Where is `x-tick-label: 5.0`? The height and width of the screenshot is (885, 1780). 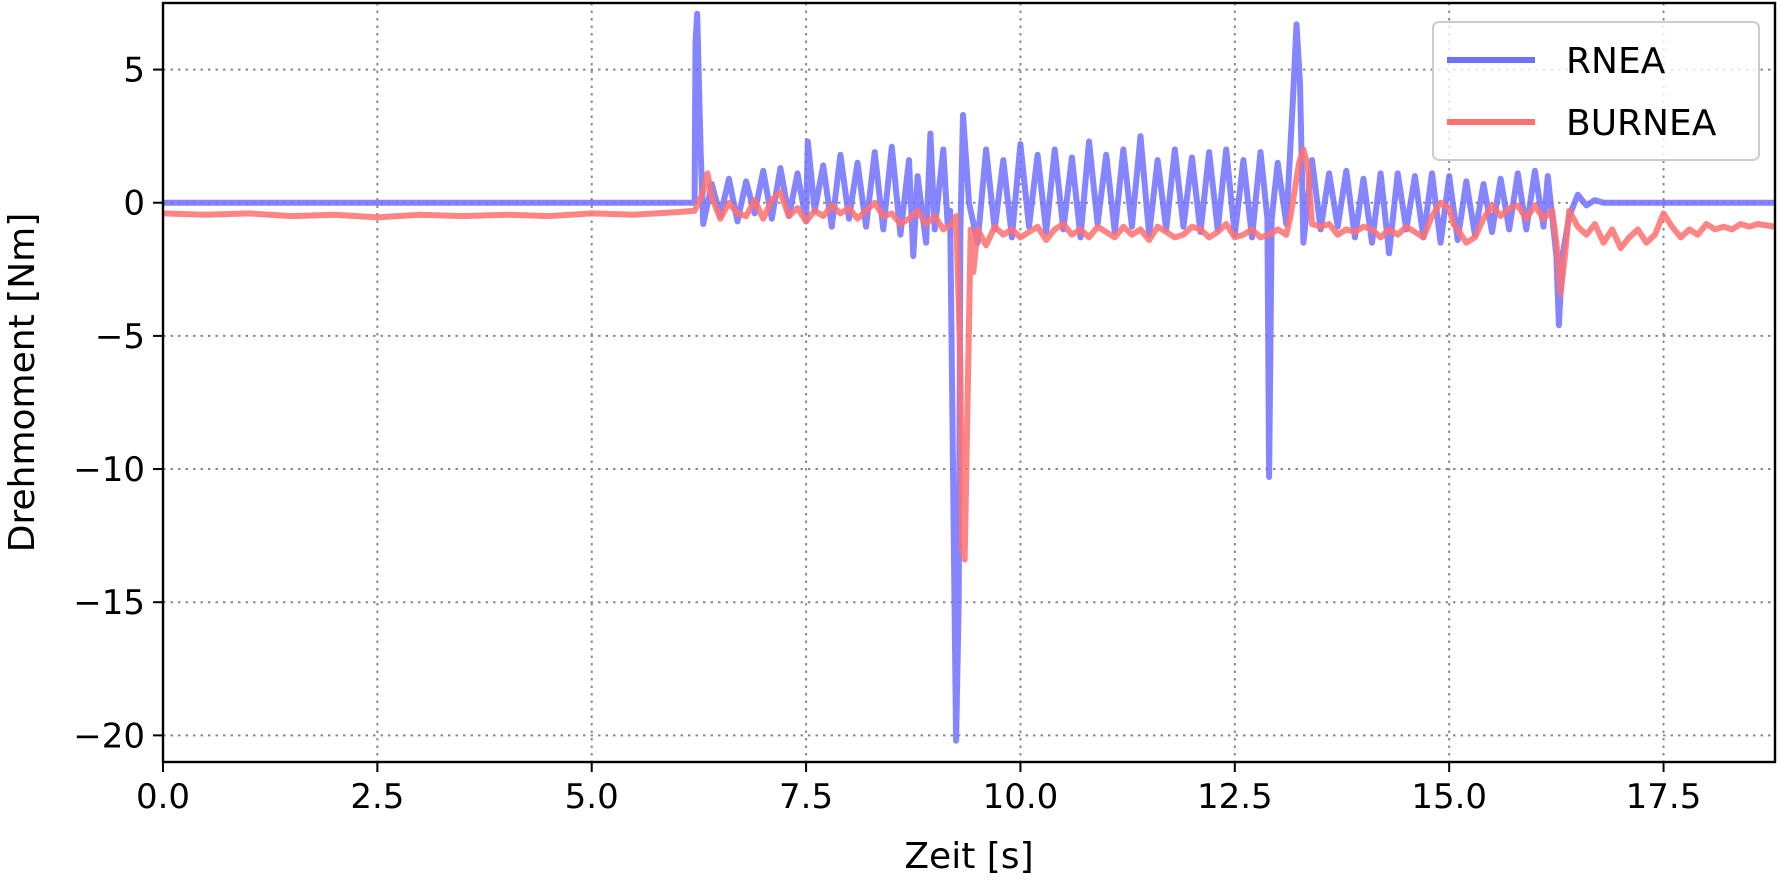
x-tick-label: 5.0 is located at coordinates (592, 797).